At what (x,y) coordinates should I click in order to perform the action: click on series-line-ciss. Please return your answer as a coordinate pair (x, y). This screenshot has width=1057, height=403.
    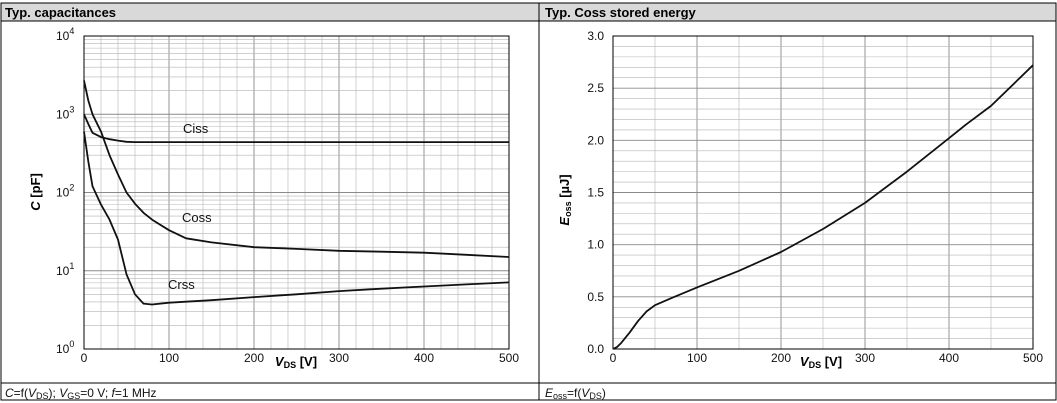
    Looking at the image, I should click on (296, 128).